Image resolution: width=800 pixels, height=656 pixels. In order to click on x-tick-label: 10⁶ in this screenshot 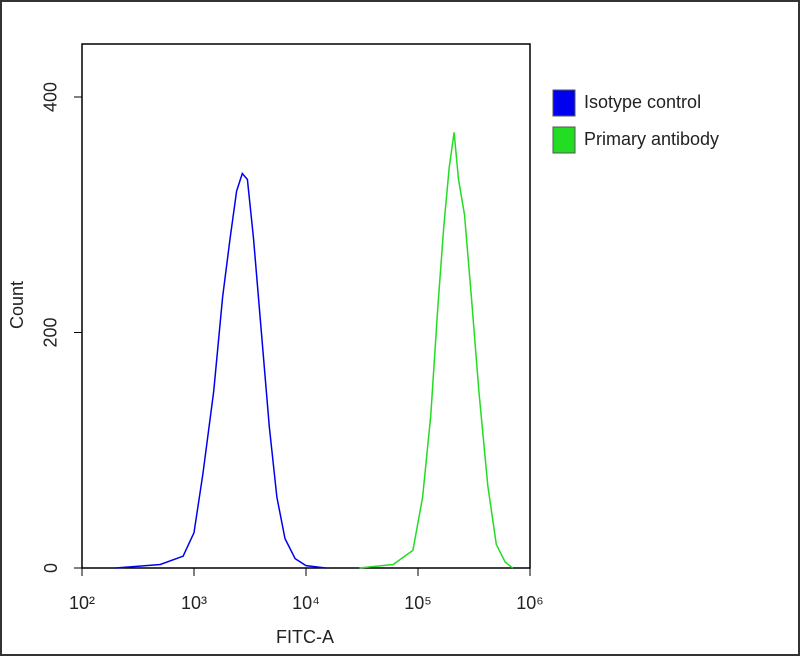, I will do `click(529, 603)`.